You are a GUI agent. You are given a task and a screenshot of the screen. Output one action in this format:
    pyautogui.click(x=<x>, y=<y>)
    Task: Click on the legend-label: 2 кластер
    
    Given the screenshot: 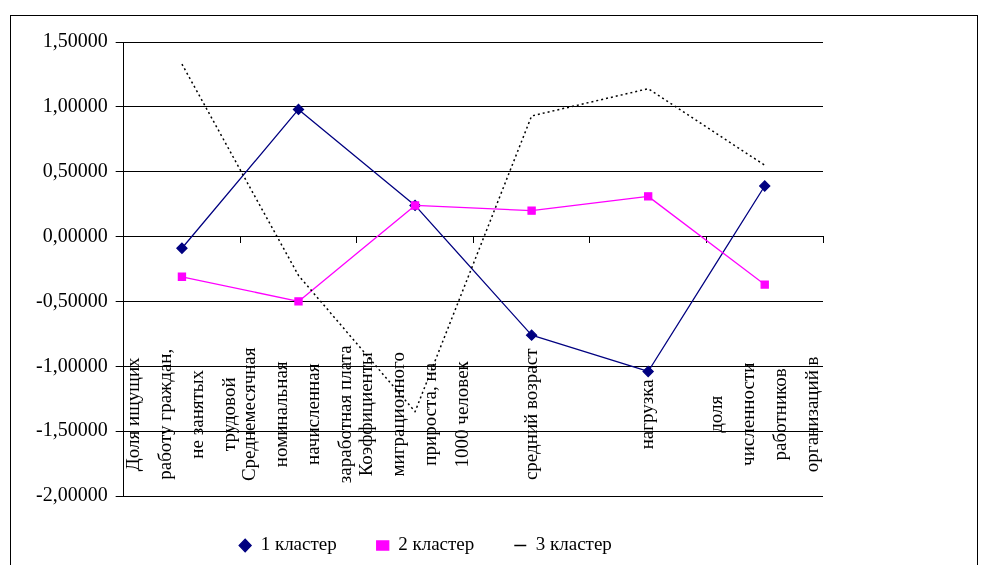 What is the action you would take?
    pyautogui.click(x=436, y=544)
    